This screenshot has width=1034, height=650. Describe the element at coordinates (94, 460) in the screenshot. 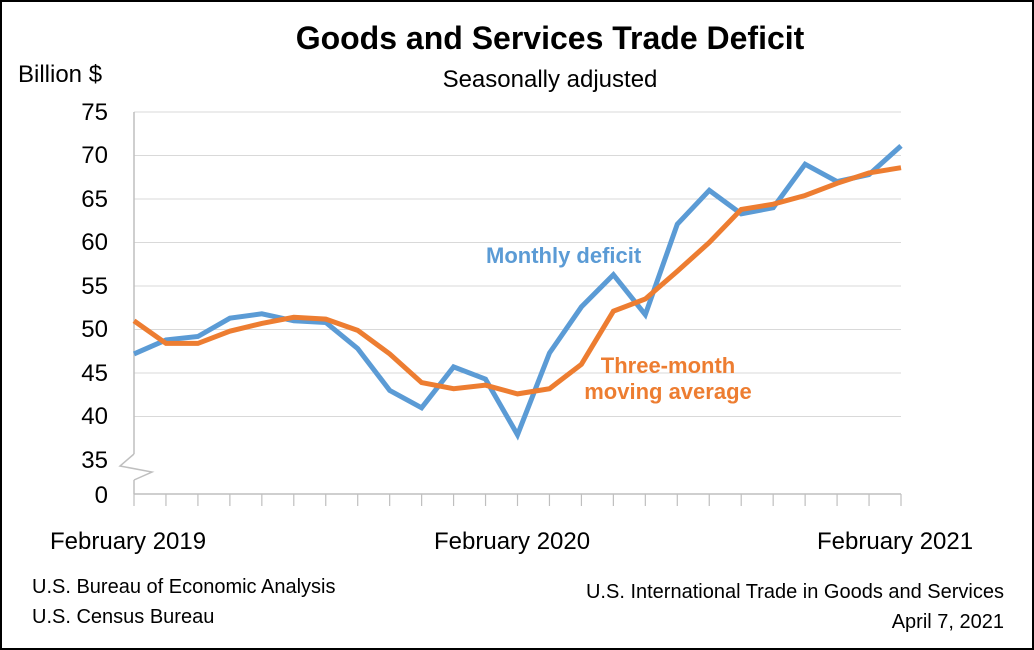

I see `y-tick-label: 35` at that location.